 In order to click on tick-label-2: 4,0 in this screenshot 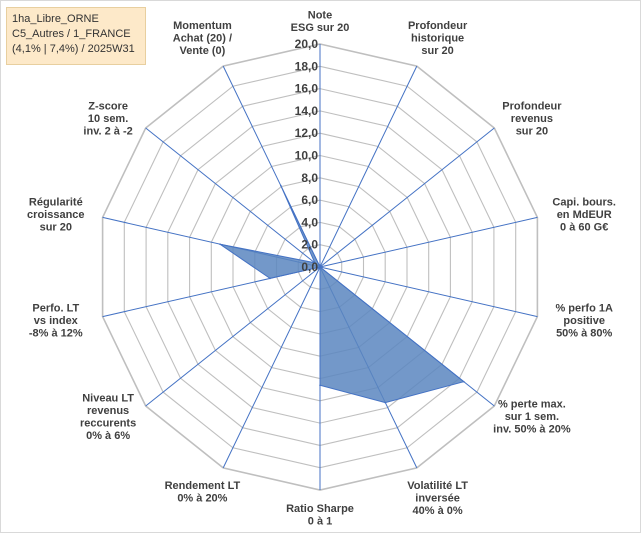, I will do `click(309, 222)`.